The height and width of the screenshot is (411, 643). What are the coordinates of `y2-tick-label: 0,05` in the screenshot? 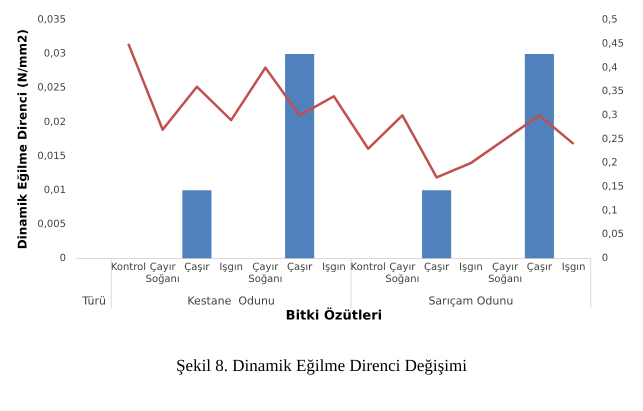 It's located at (613, 234).